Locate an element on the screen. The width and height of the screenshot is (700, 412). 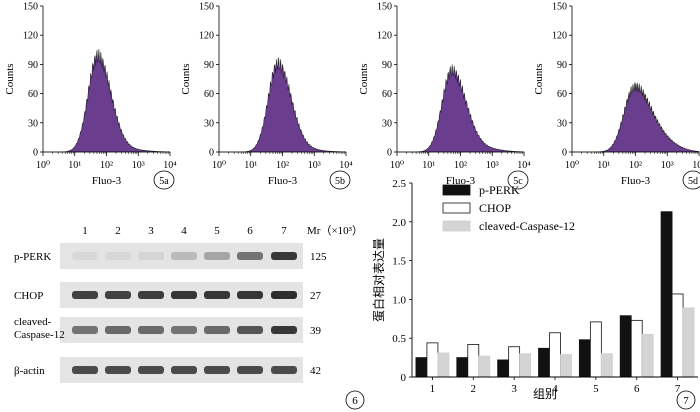
x-tick-label: 7 is located at coordinates (678, 389).